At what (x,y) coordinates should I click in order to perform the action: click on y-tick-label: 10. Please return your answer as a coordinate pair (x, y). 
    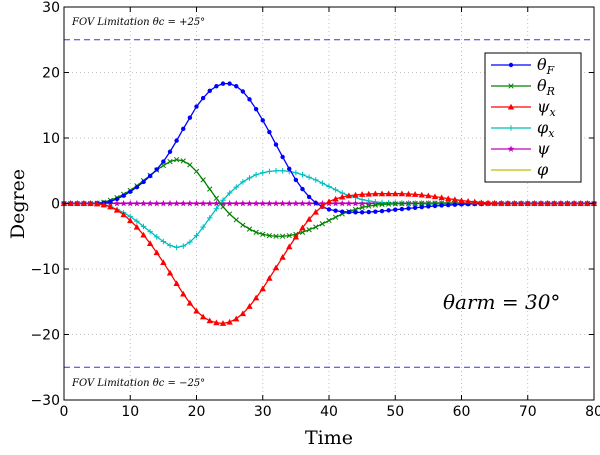
    Looking at the image, I should click on (51, 139).